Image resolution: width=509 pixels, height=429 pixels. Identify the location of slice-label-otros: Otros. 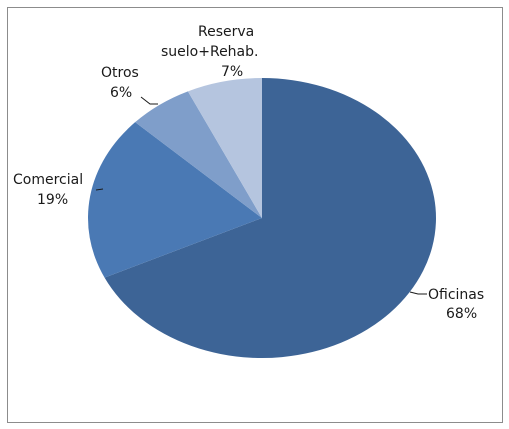
(120, 73).